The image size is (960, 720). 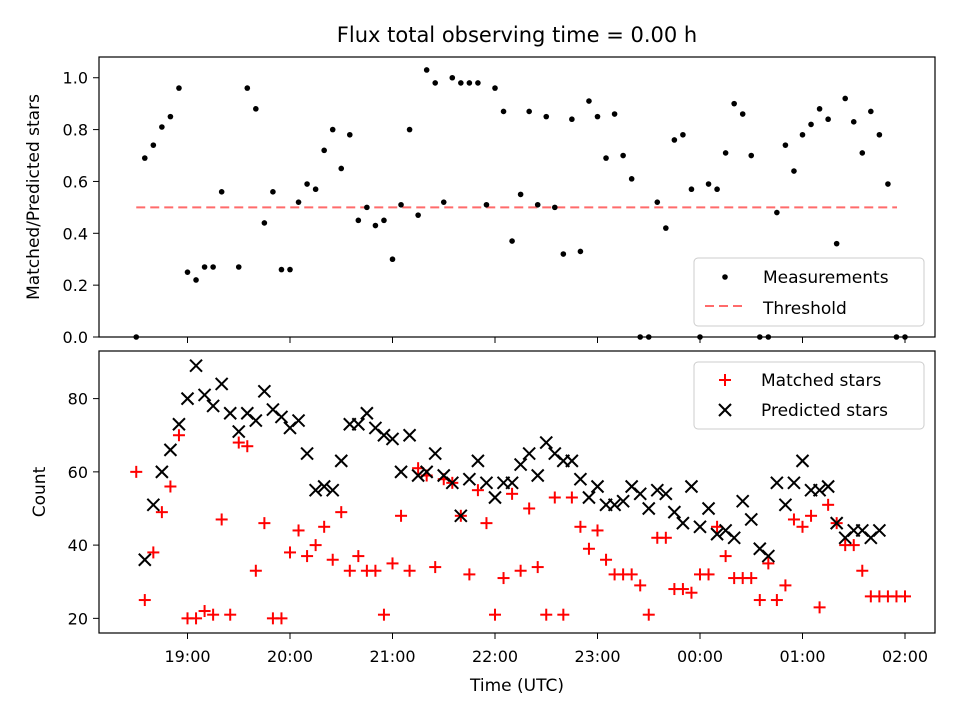 I want to click on top-y-axis-label: Matched/Predicted stars, so click(x=34, y=197).